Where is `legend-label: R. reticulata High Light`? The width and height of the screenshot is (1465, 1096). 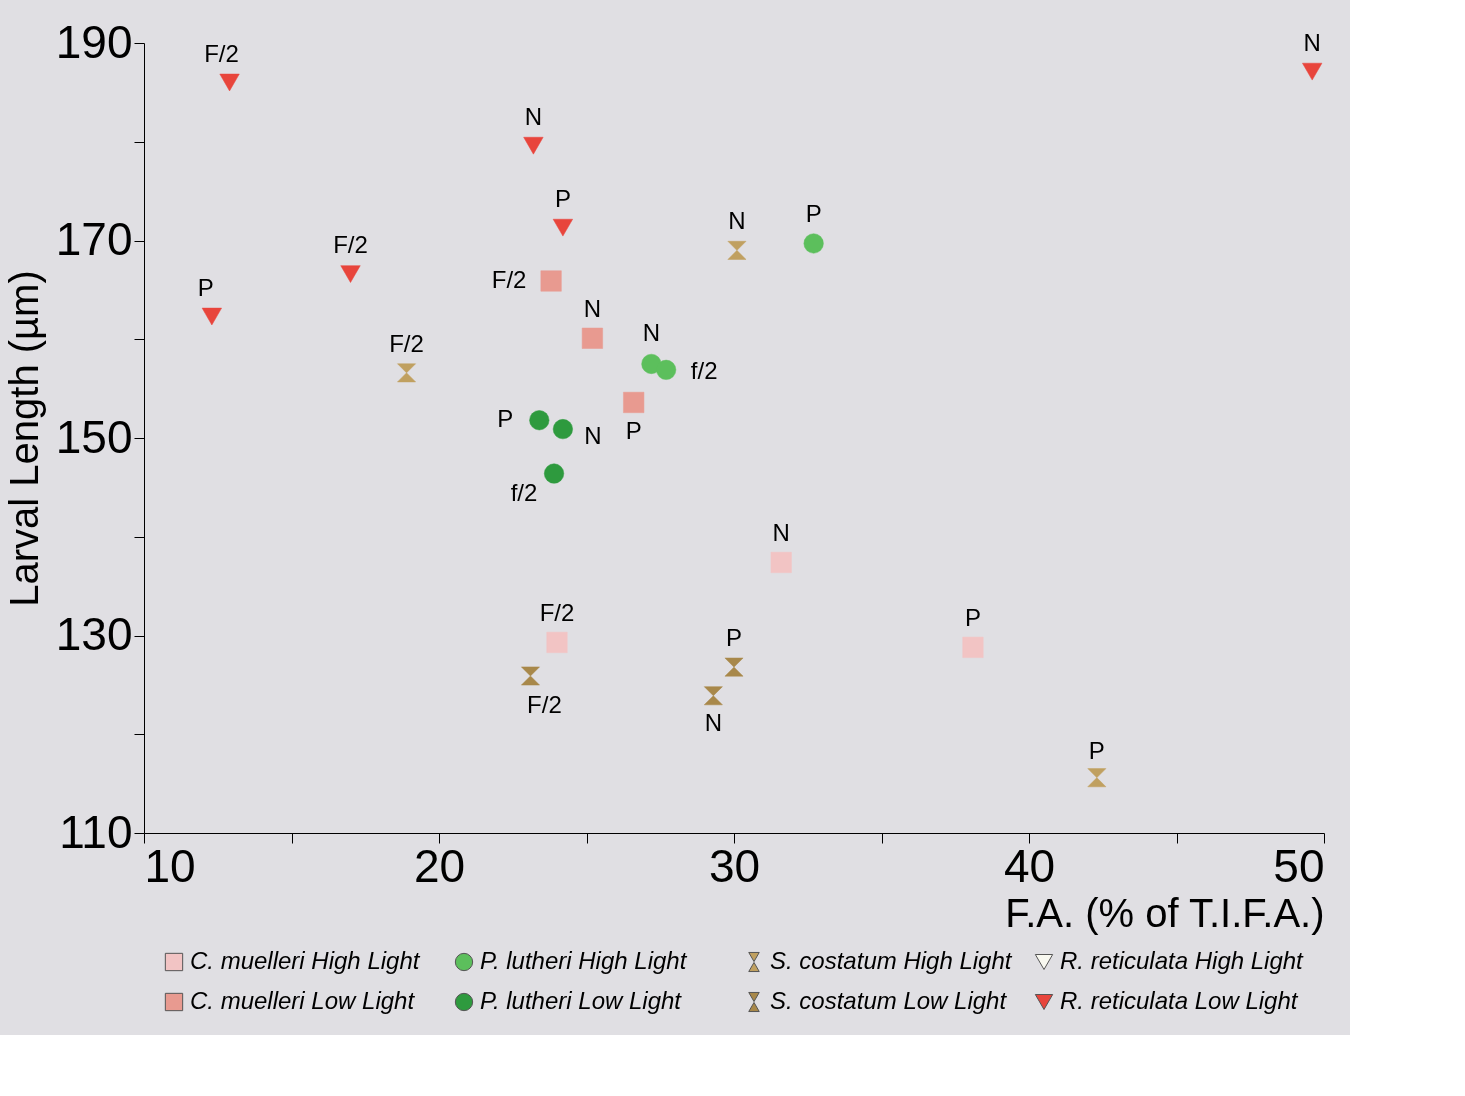 legend-label: R. reticulata High Light is located at coordinates (1182, 960).